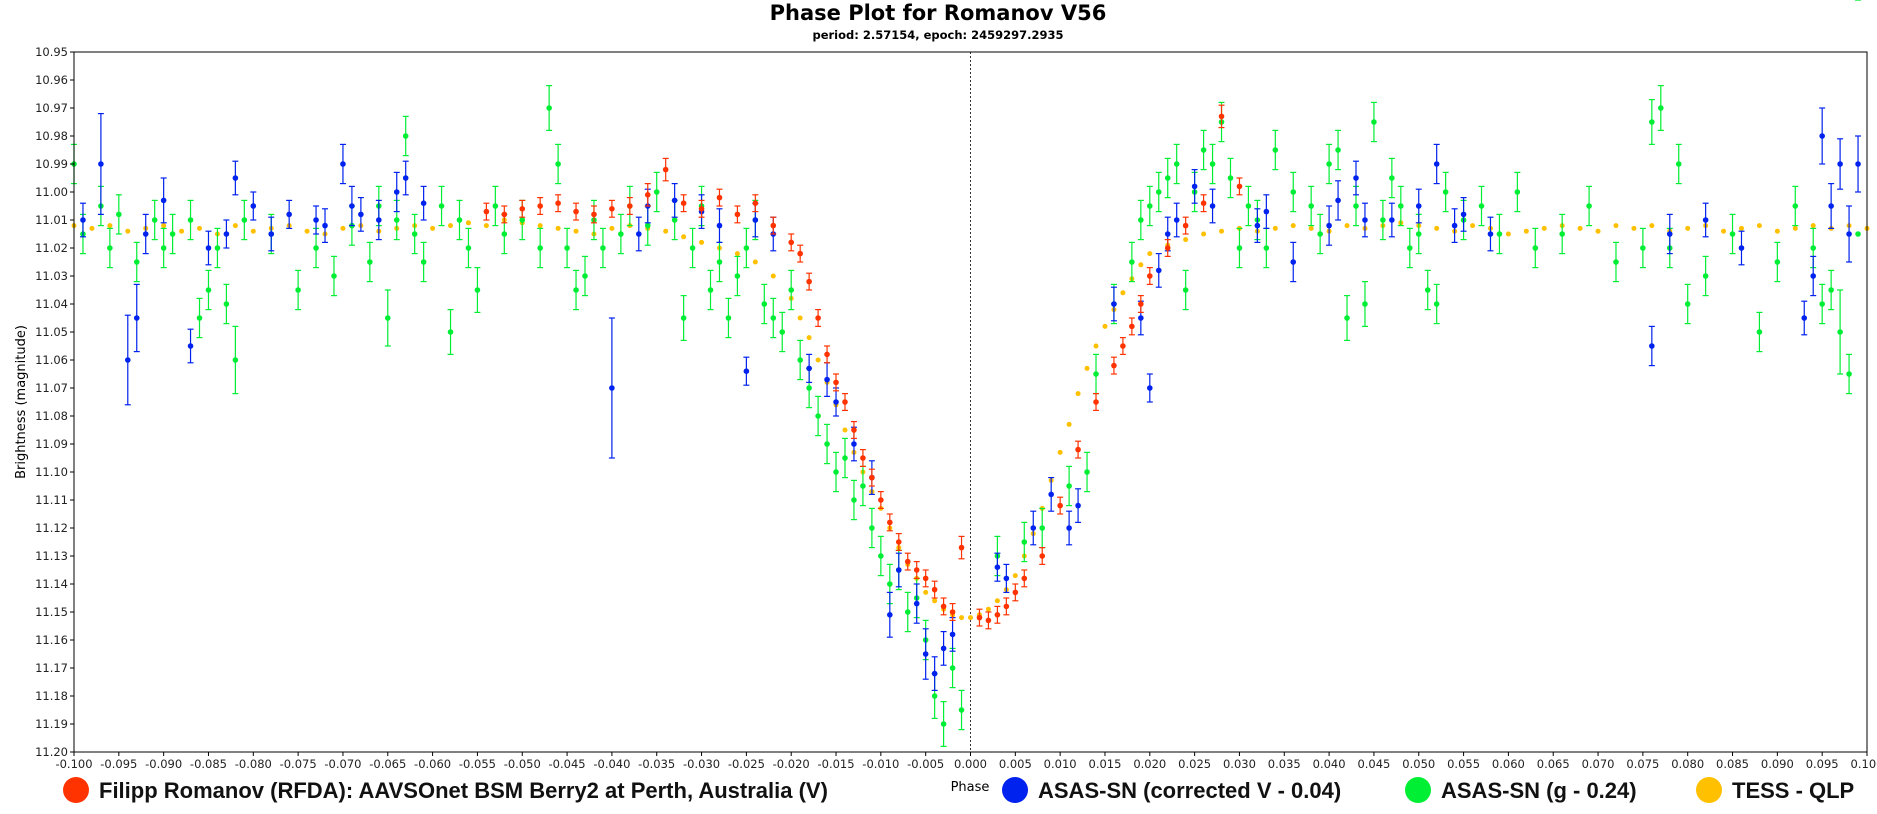  I want to click on y-tick-label: 11.15, so click(51, 612).